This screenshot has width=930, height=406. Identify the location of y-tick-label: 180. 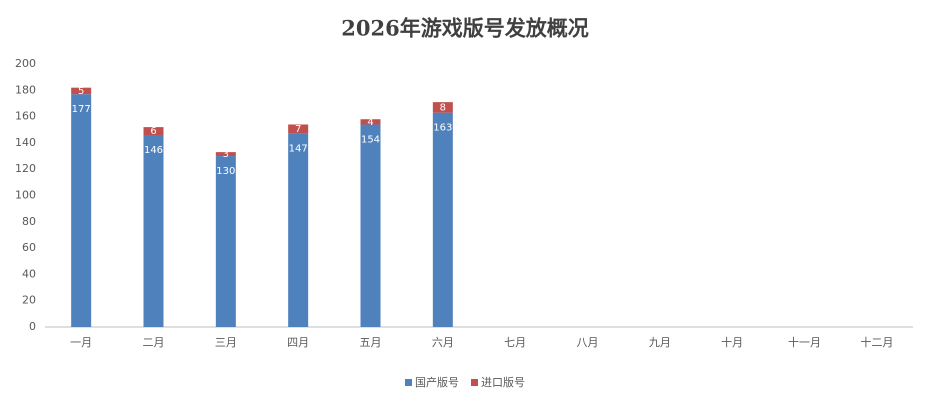
(25, 89).